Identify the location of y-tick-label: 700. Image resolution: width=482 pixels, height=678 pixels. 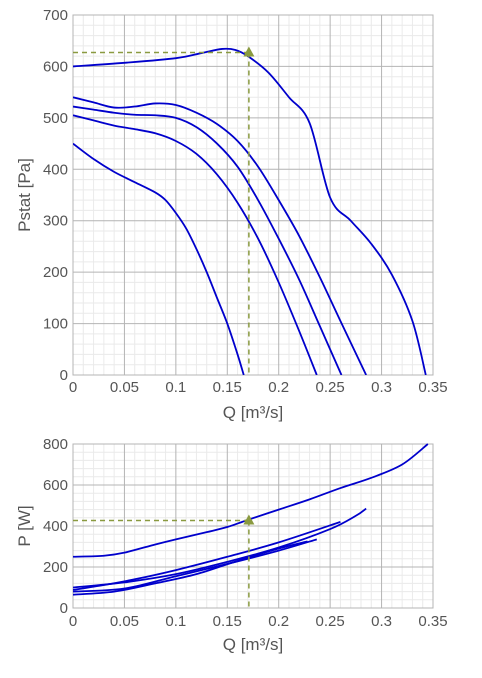
(55, 15).